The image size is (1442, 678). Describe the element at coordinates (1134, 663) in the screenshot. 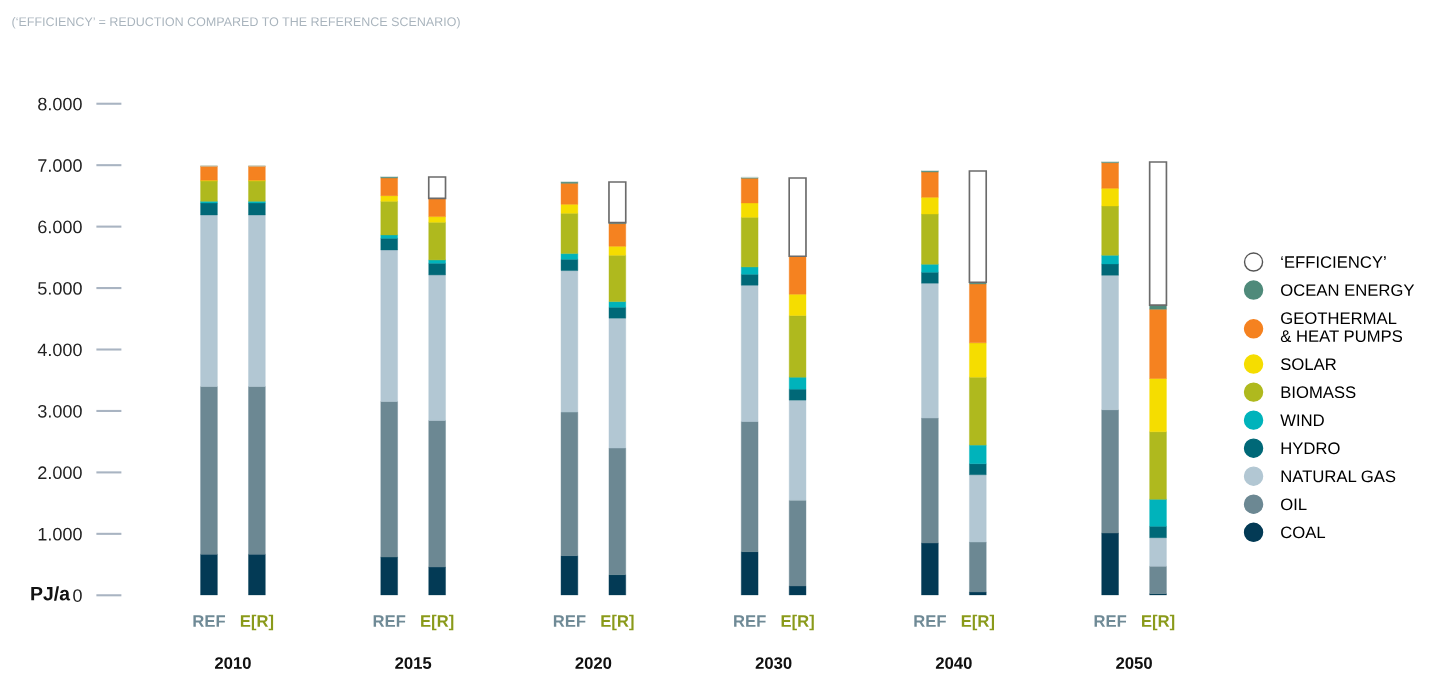

I see `text: 2050` at that location.